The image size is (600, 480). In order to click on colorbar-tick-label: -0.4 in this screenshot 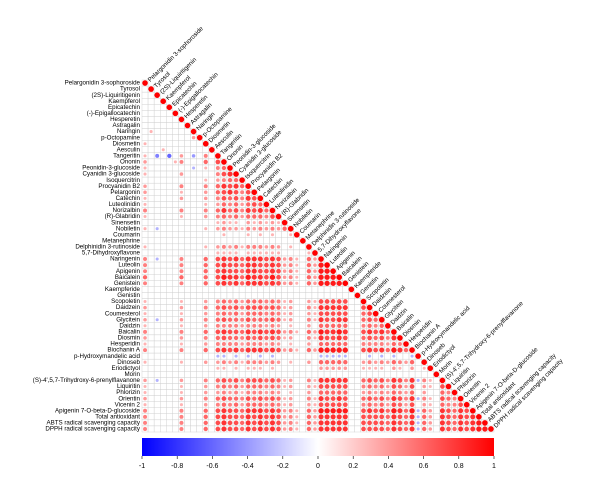, I will do `click(248, 466)`.